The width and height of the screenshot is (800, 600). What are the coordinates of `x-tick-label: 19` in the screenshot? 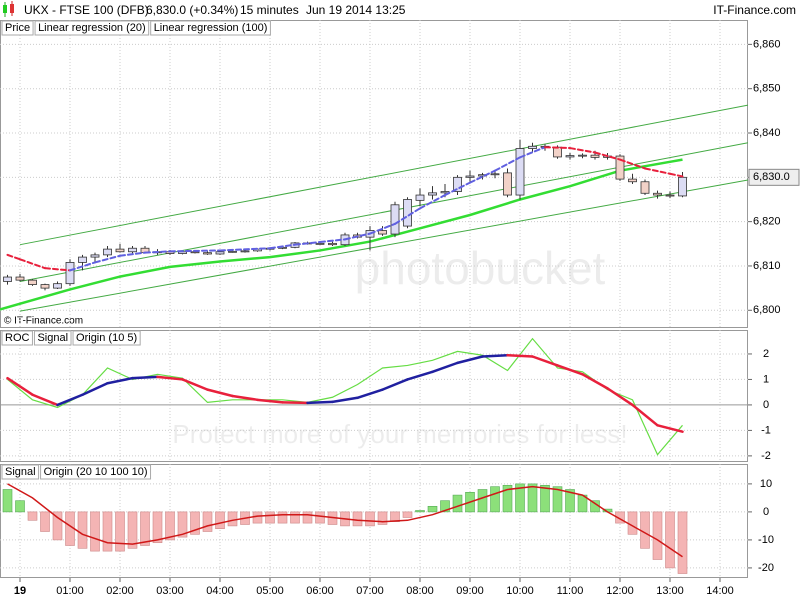 It's located at (20, 591).